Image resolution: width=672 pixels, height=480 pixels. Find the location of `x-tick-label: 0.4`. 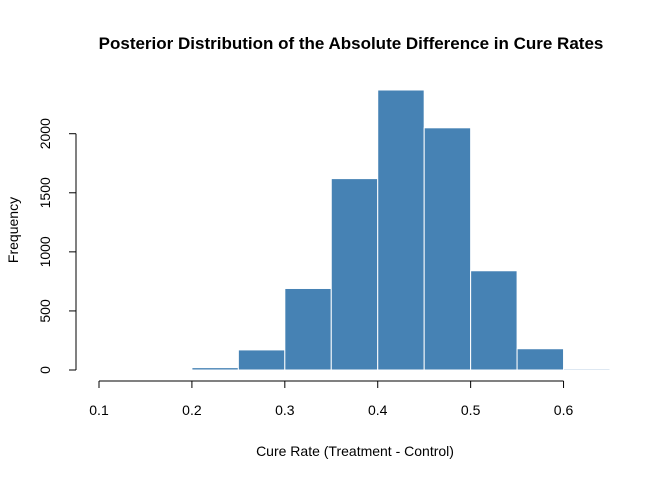

x-tick-label: 0.4 is located at coordinates (378, 410).